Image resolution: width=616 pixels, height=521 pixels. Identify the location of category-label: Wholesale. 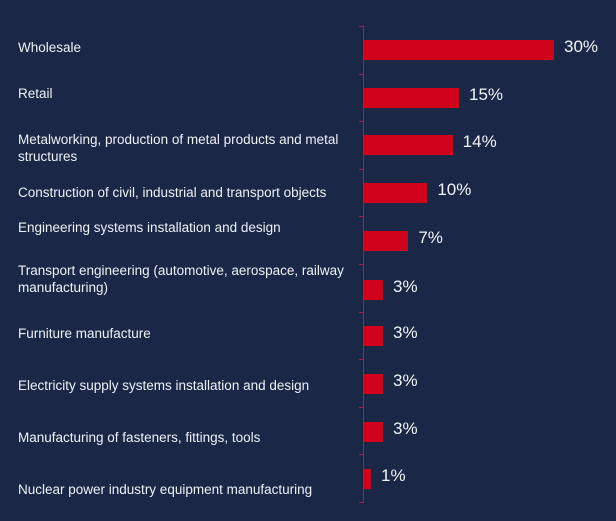
(50, 47).